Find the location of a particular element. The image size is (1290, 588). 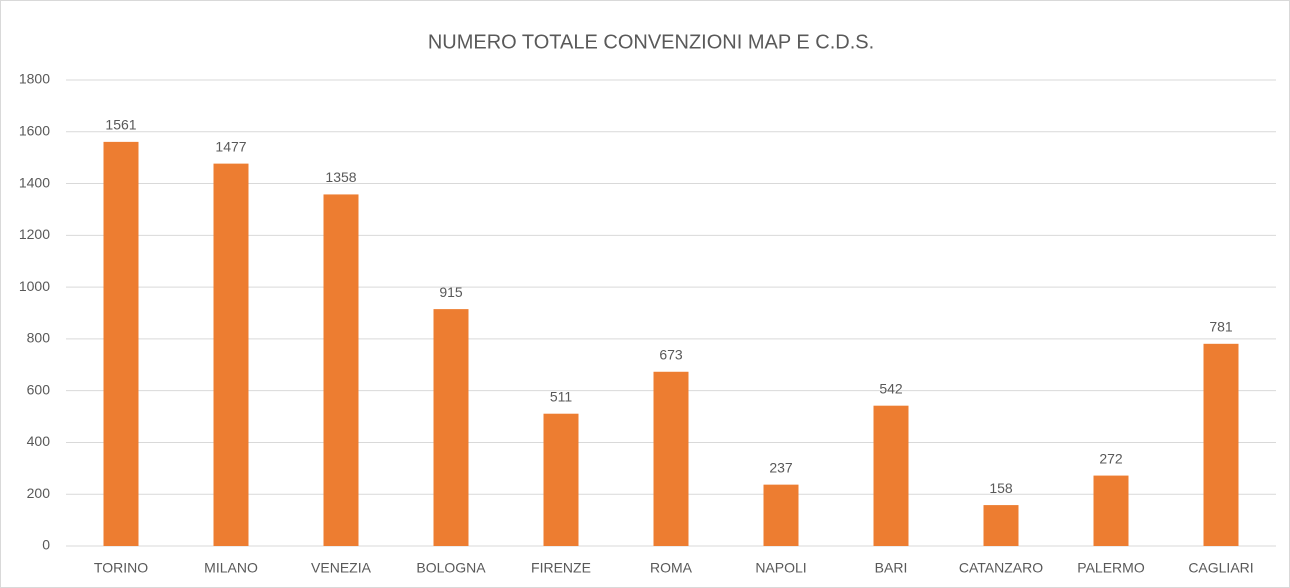

data-label: 237 is located at coordinates (781, 467).